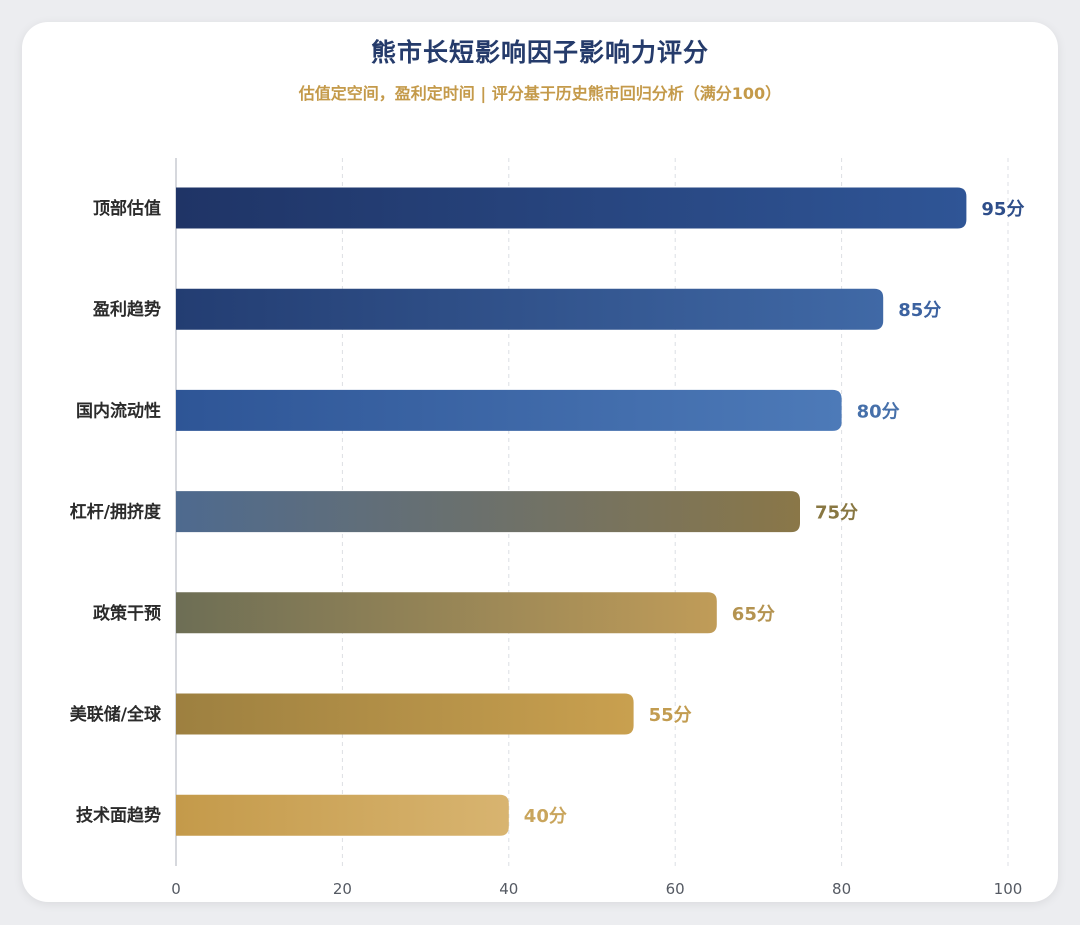 The height and width of the screenshot is (925, 1080). What do you see at coordinates (127, 208) in the screenshot?
I see `category-label: 顶部估值` at bounding box center [127, 208].